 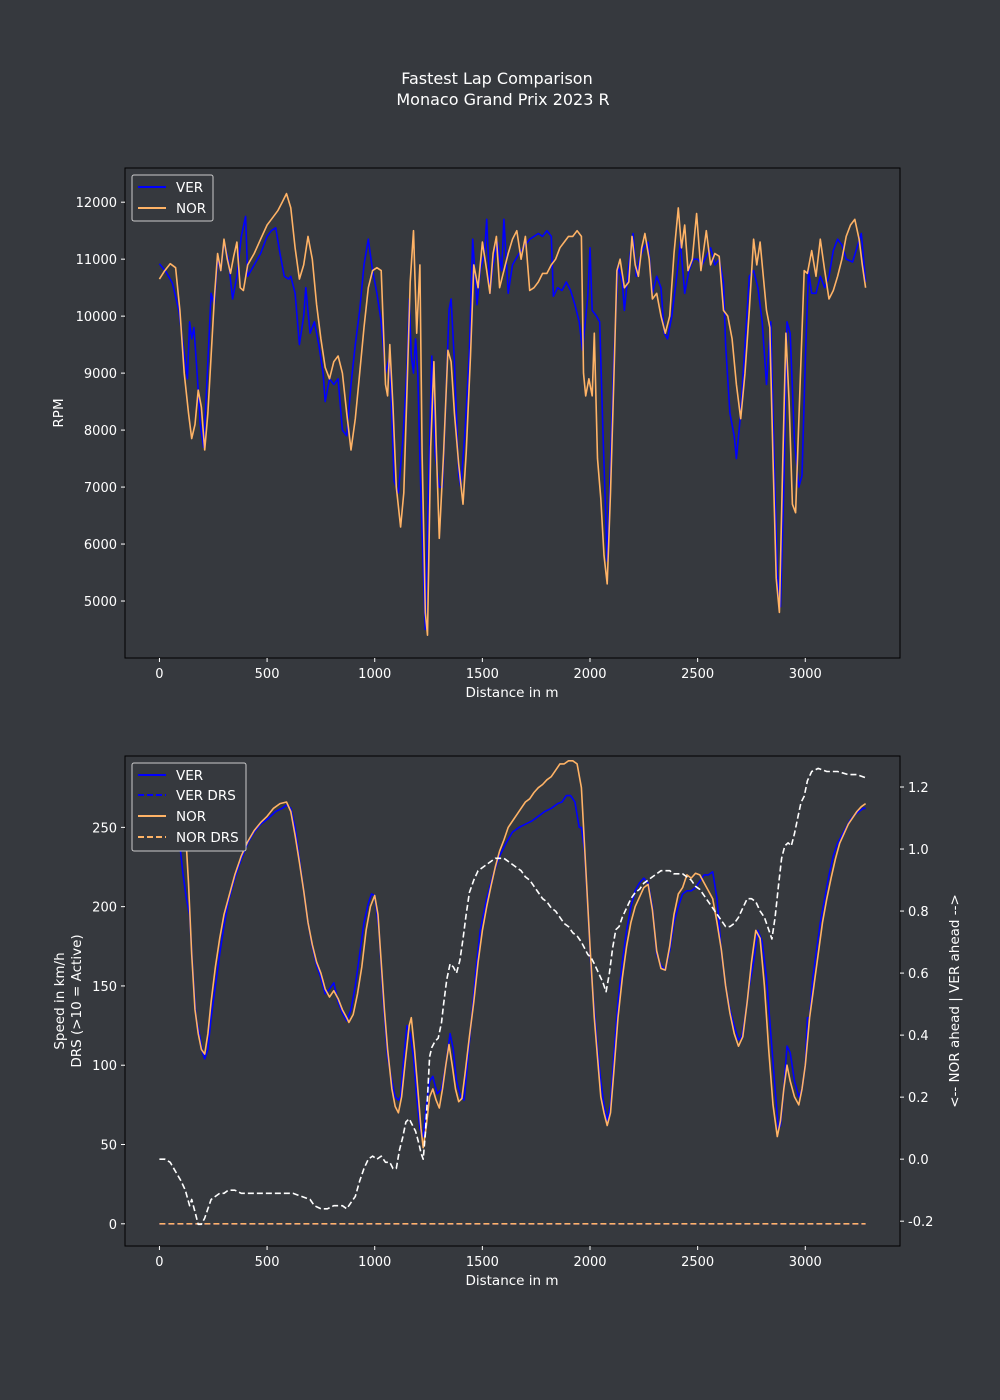 What do you see at coordinates (100, 545) in the screenshot?
I see `rpm-y-tick-label: 6000` at bounding box center [100, 545].